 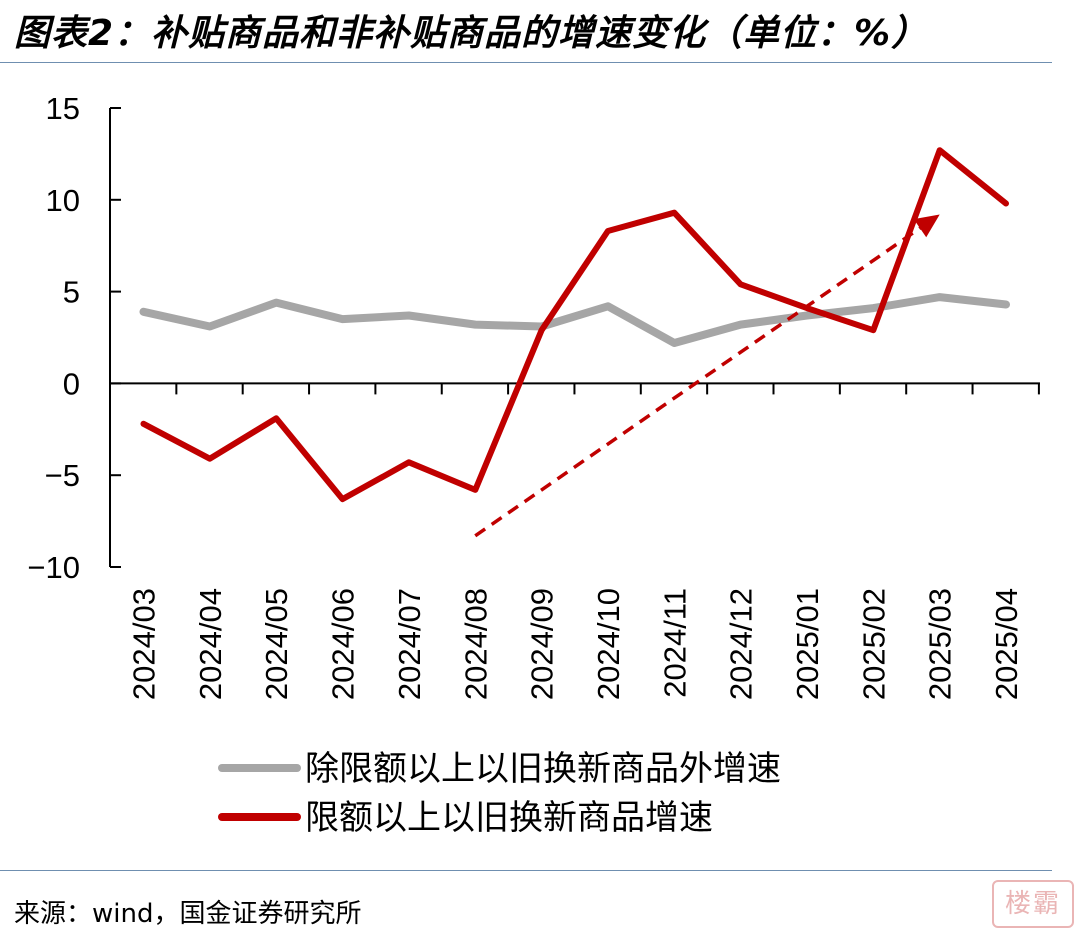 What do you see at coordinates (926, 226) in the screenshot?
I see `trend-arrow-head` at bounding box center [926, 226].